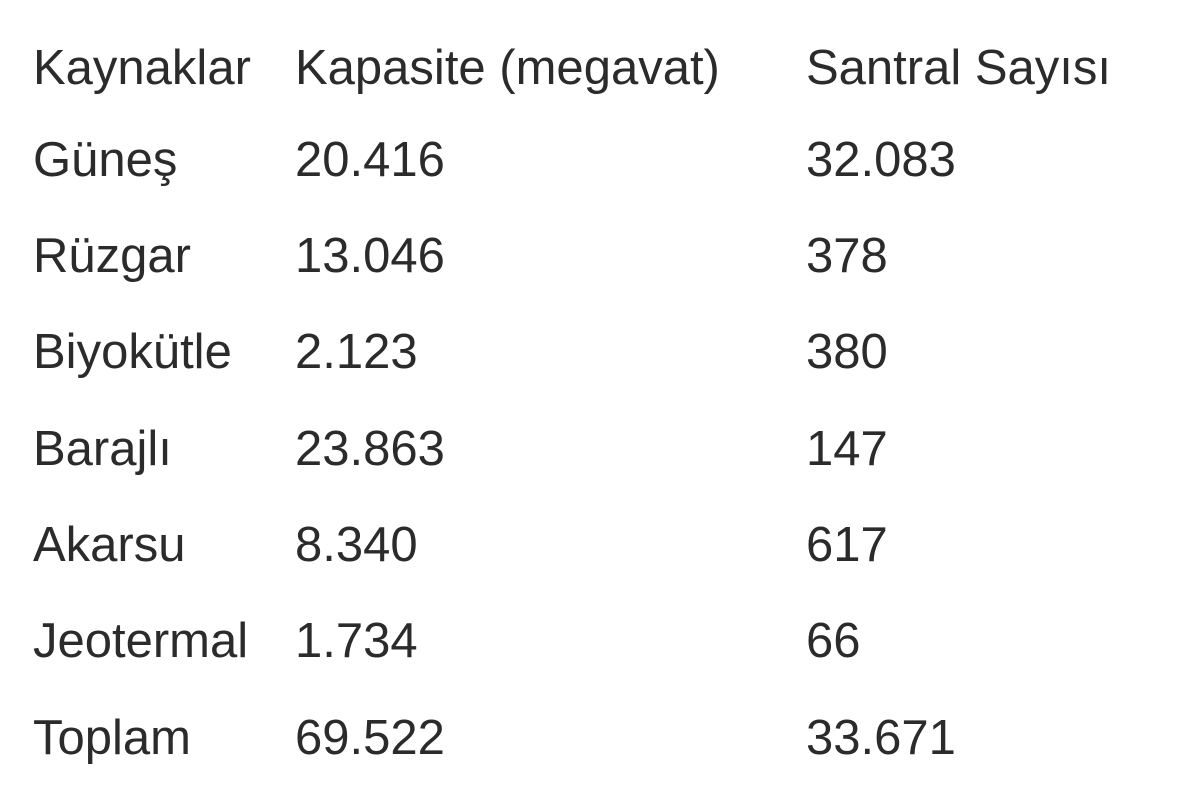 Image resolution: width=1200 pixels, height=802 pixels. What do you see at coordinates (356, 352) in the screenshot?
I see `table-cell: 2.123` at bounding box center [356, 352].